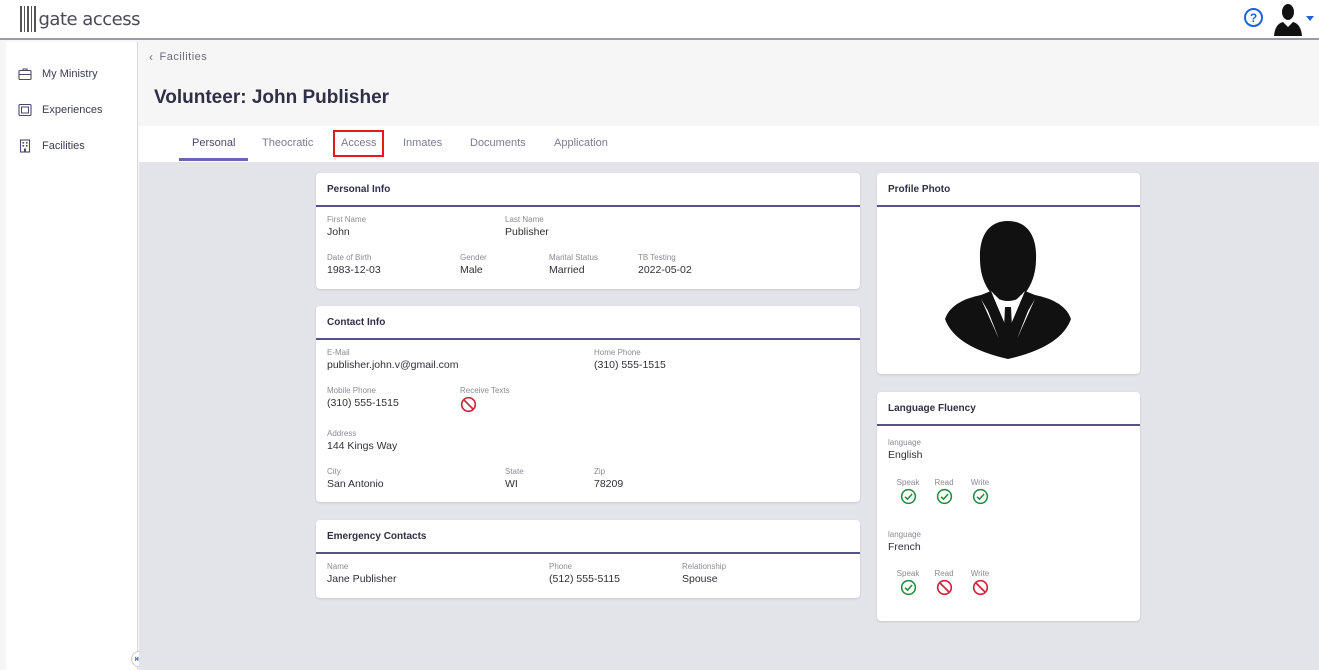  Describe the element at coordinates (588, 190) in the screenshot. I see `card-title: Personal Info` at that location.